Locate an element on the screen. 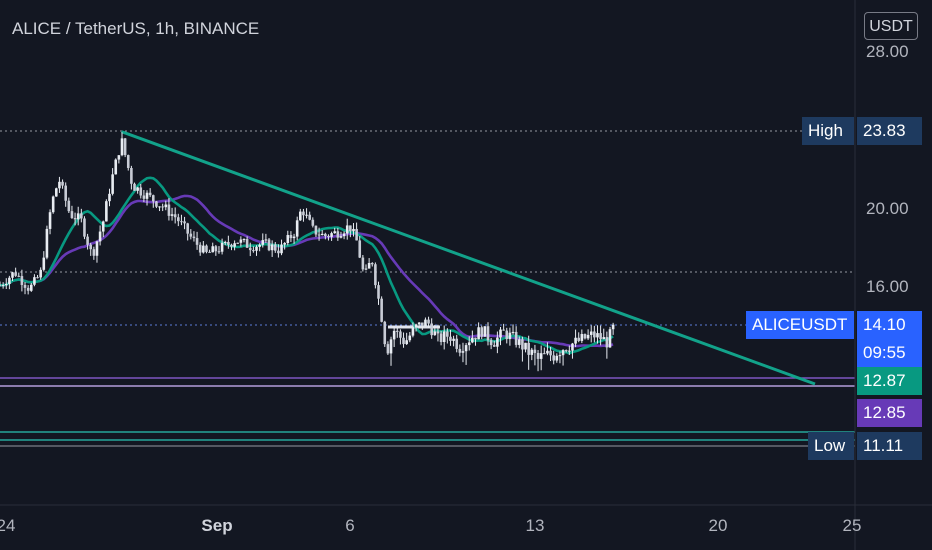 The width and height of the screenshot is (932, 550). currency-button: USDT is located at coordinates (891, 26).